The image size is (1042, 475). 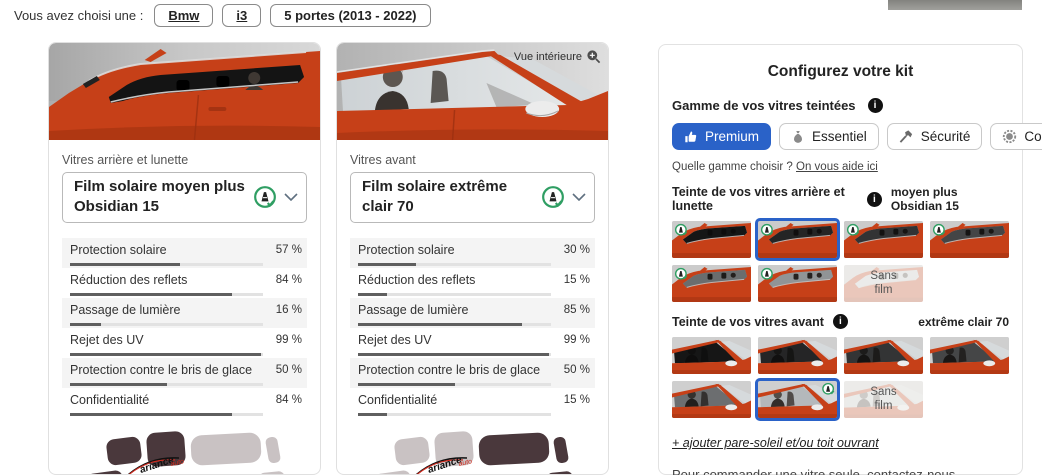 I want to click on rear-stat-protection-solaire: Protection solaire 57 %, so click(x=184, y=252).